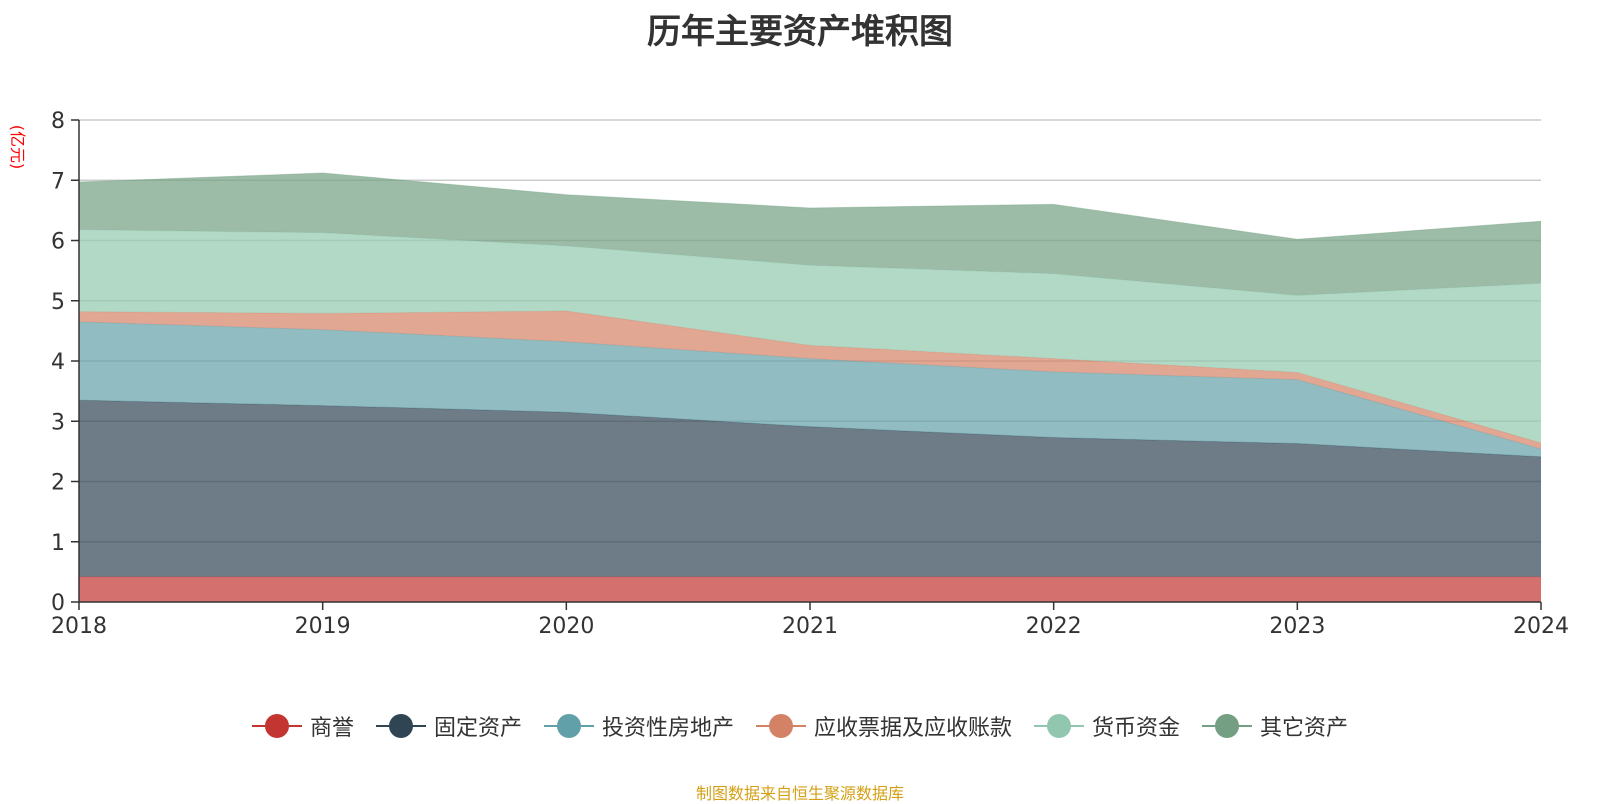  I want to click on legend-label: 其它资产, so click(1304, 728).